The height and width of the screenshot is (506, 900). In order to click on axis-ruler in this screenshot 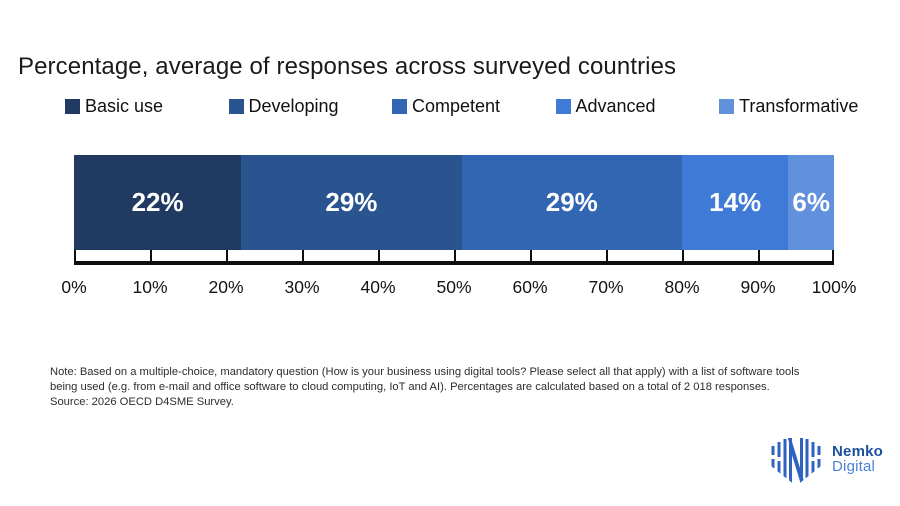, I will do `click(454, 257)`.